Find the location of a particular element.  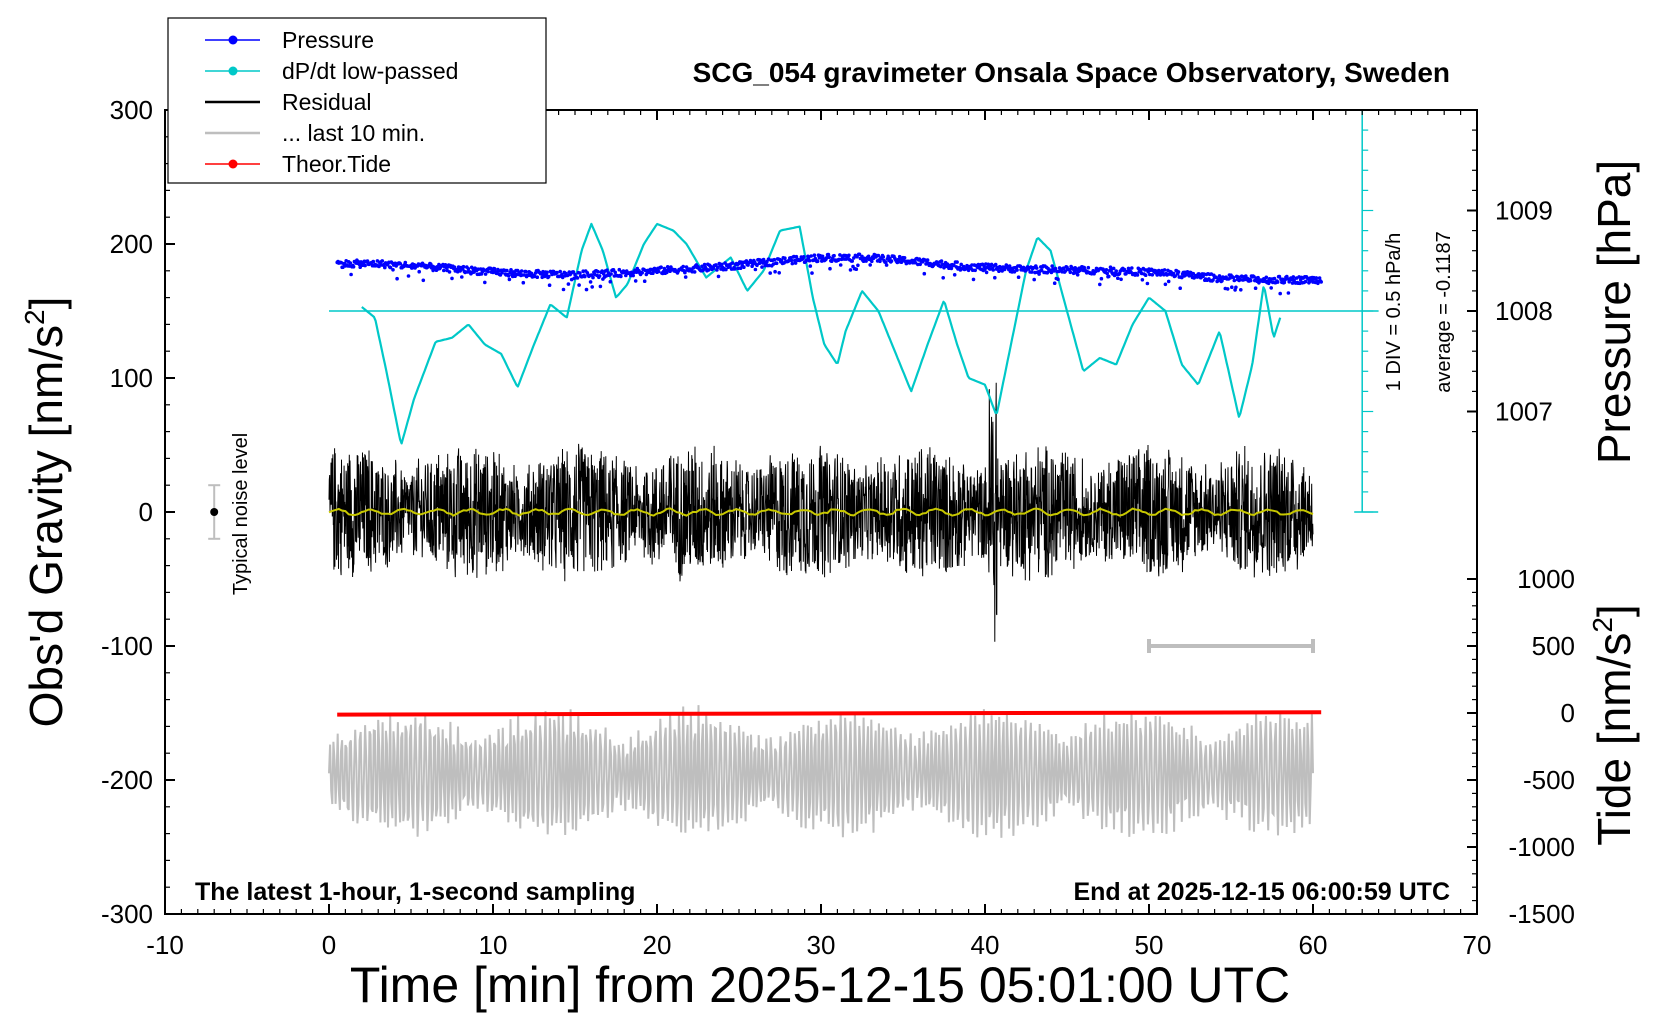

pressure-series is located at coordinates (829, 274).